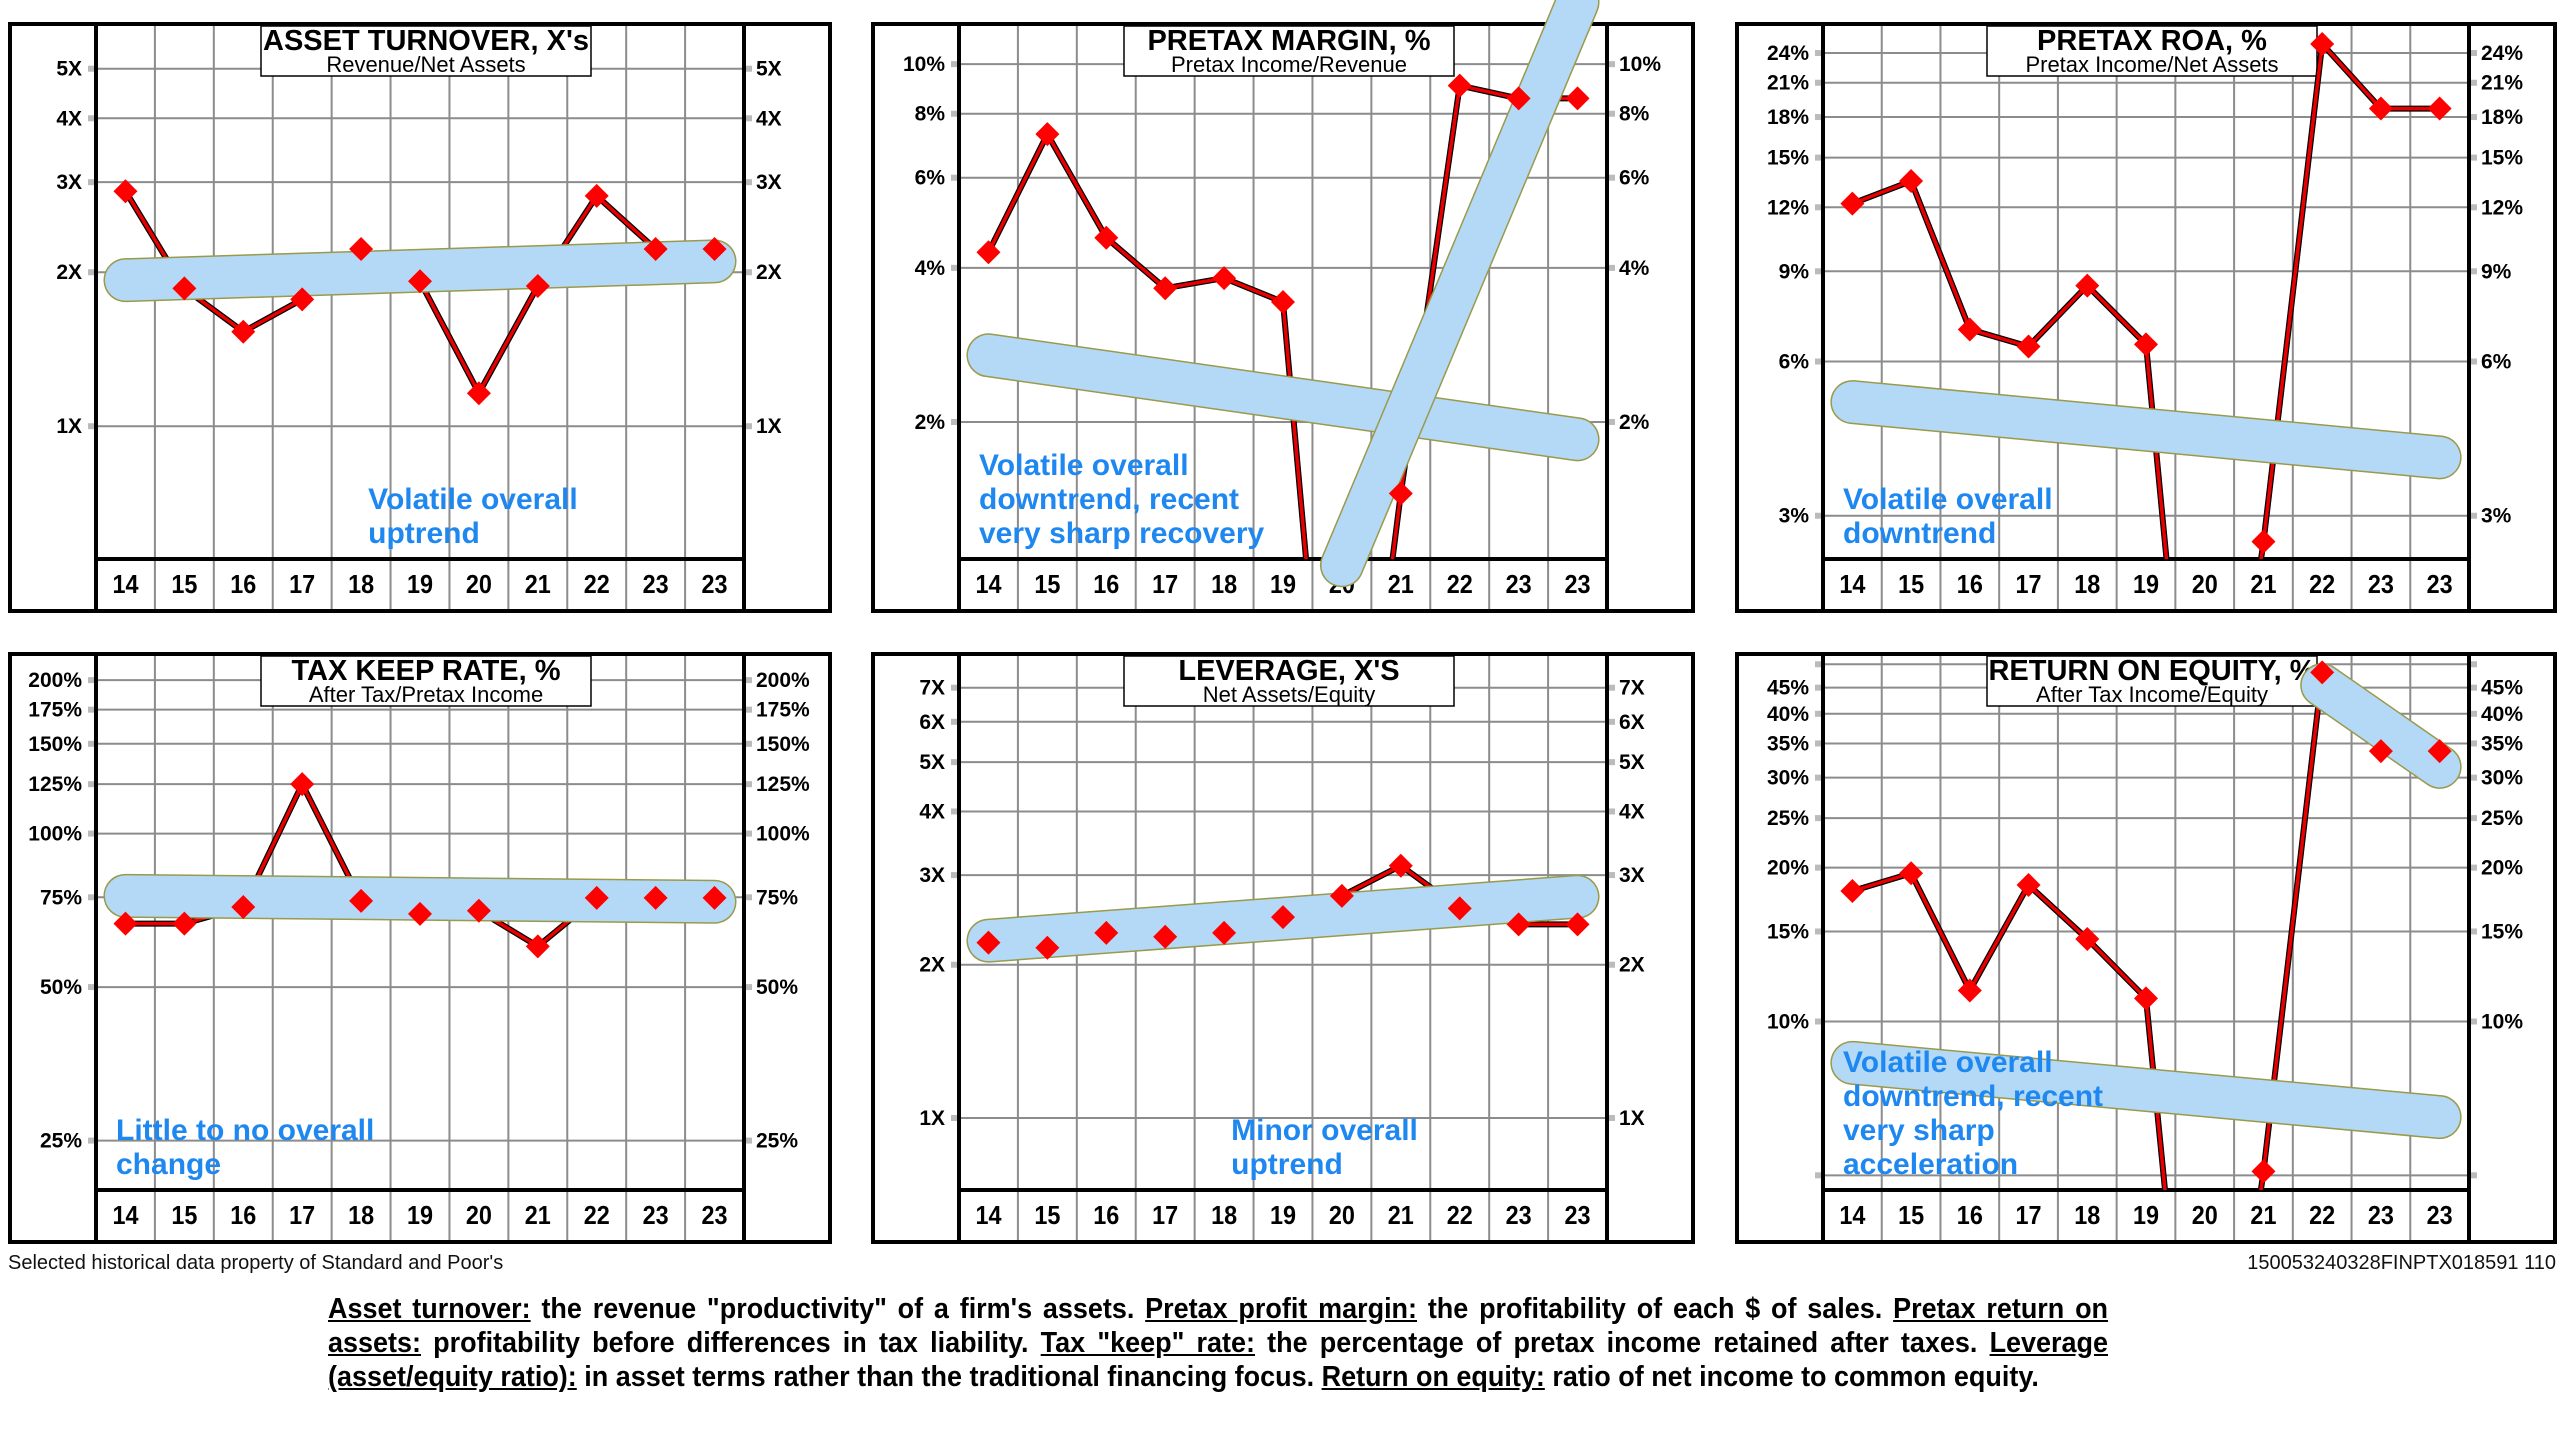 Image resolution: width=2560 pixels, height=1442 pixels. What do you see at coordinates (1919, 533) in the screenshot?
I see `trend-note: downtrend` at bounding box center [1919, 533].